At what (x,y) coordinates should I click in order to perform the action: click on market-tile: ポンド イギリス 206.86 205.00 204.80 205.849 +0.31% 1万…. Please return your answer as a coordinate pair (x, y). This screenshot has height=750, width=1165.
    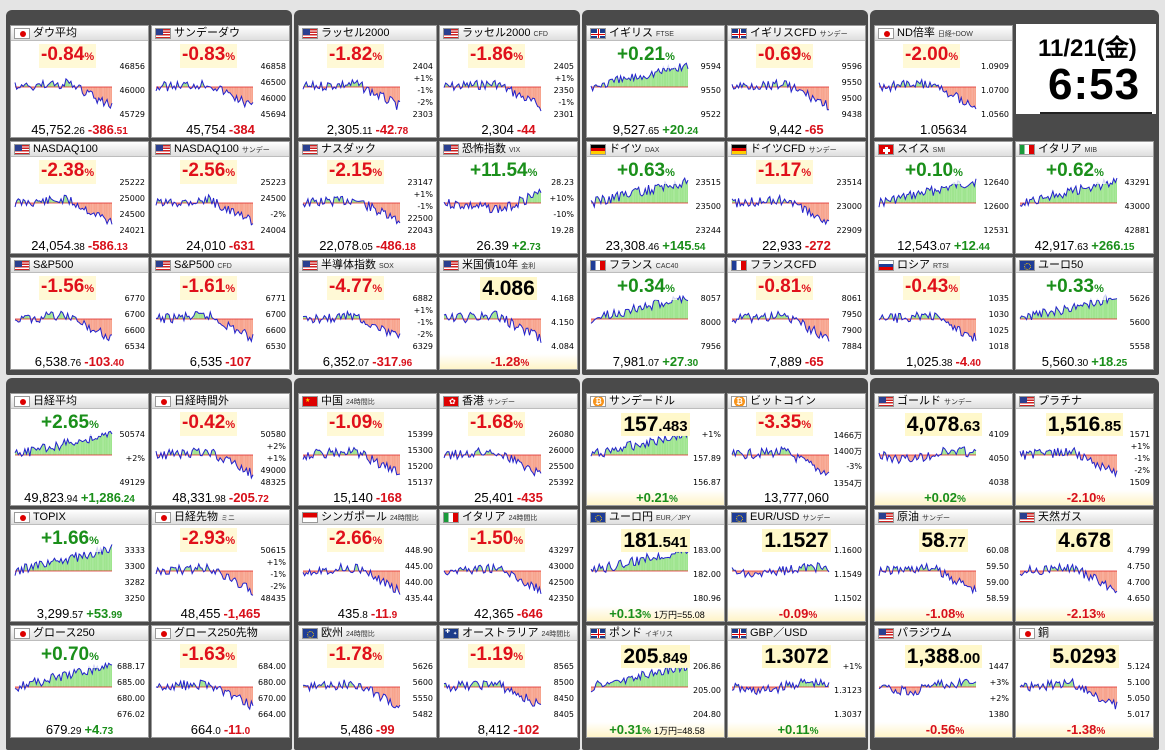
    Looking at the image, I should click on (655, 681).